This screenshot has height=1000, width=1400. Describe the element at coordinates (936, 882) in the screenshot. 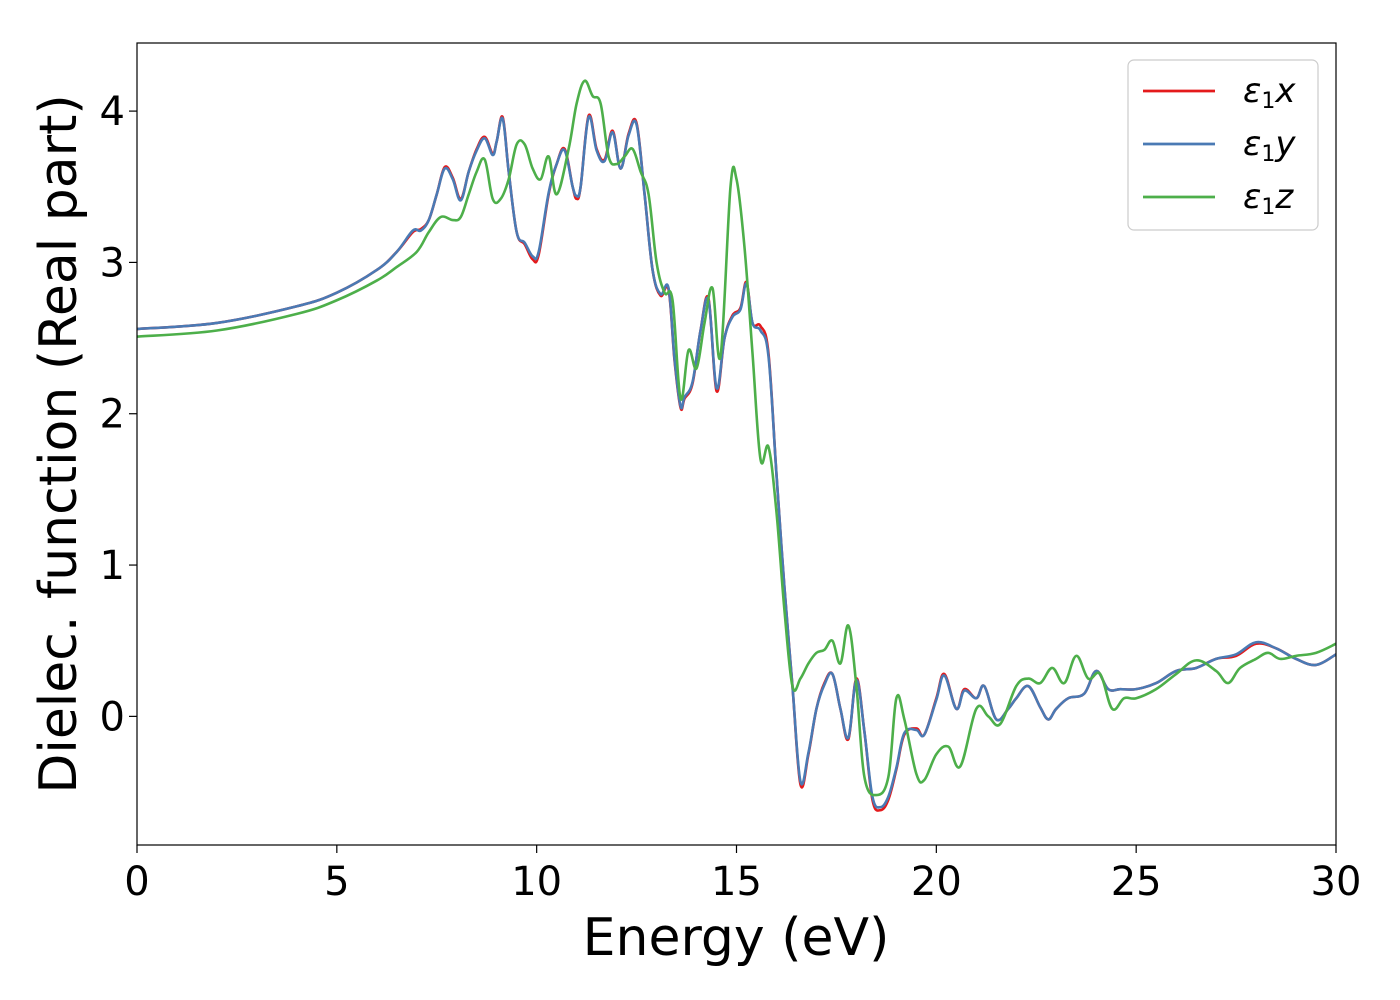

I see `x-tick-label: 20` at that location.